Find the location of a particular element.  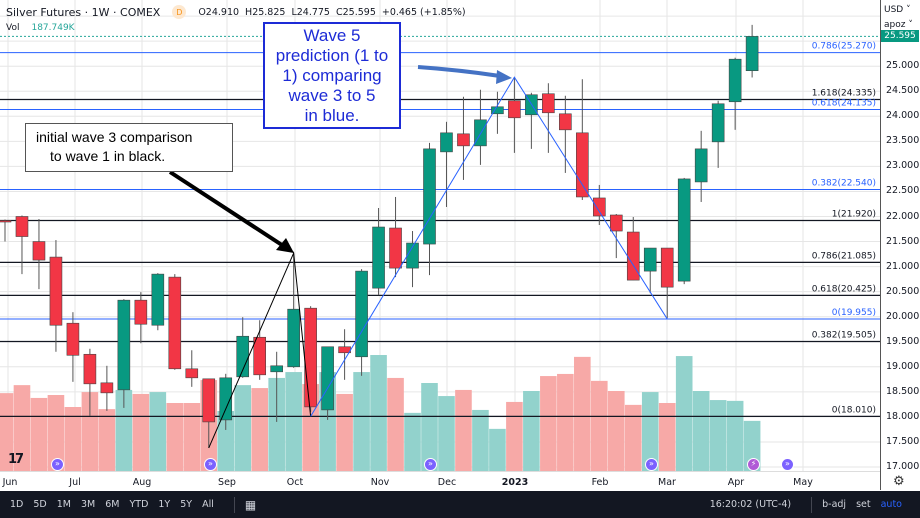

range-ytd: YTD is located at coordinates (139, 504).